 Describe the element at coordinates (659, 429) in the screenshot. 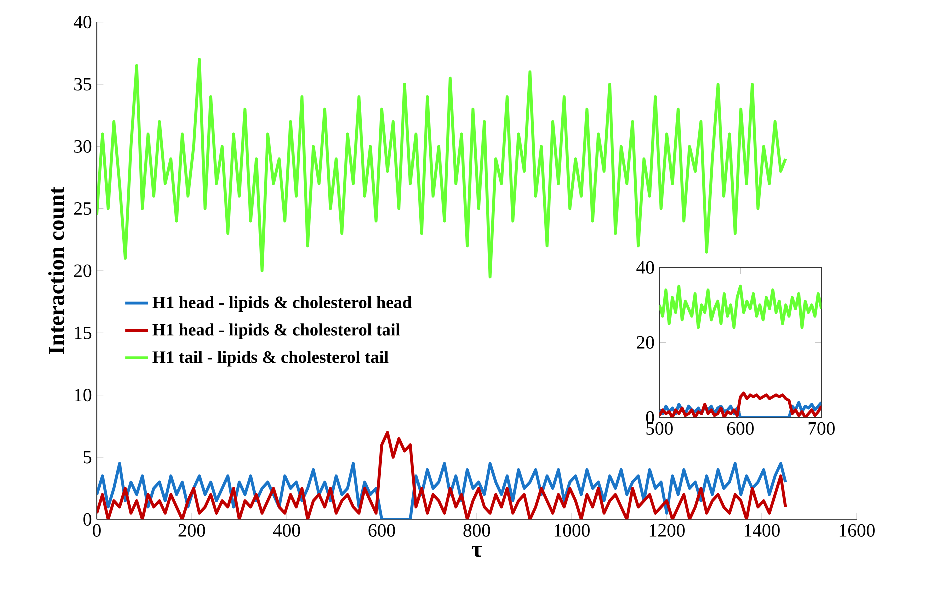

I see `x-tick-label: 500` at that location.